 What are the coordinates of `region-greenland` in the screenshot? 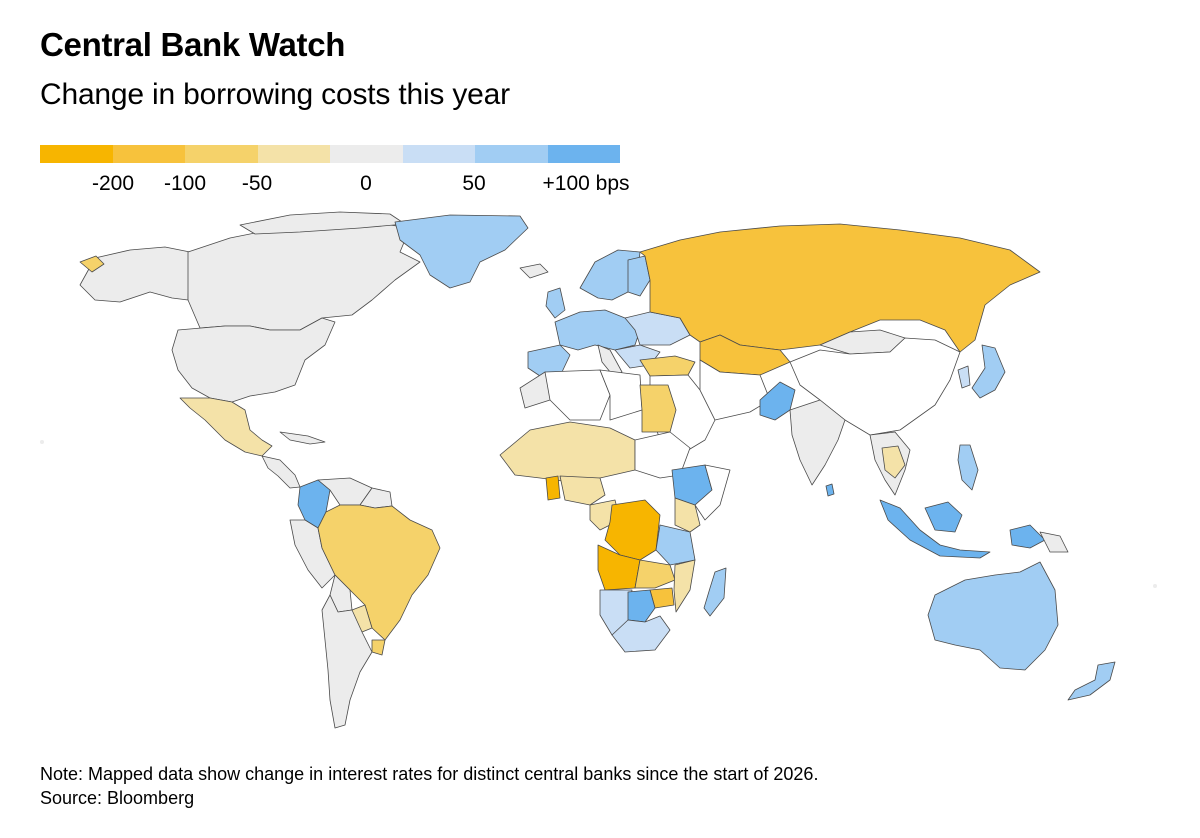 It's located at (461, 251).